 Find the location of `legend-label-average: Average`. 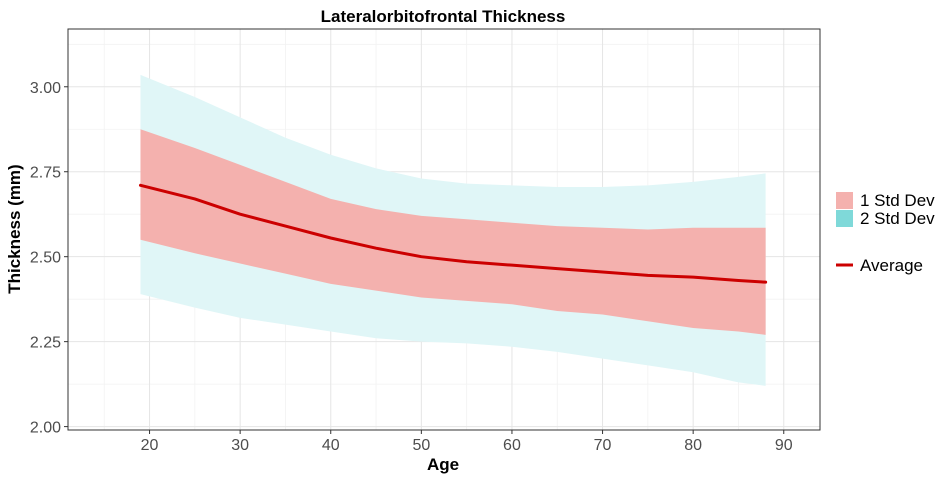

legend-label-average: Average is located at coordinates (891, 265).